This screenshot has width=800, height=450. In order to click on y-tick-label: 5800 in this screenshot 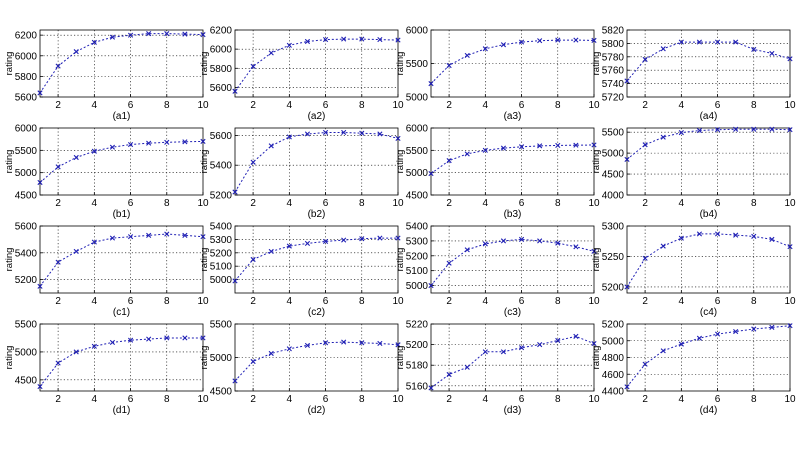, I will do `click(613, 44)`.